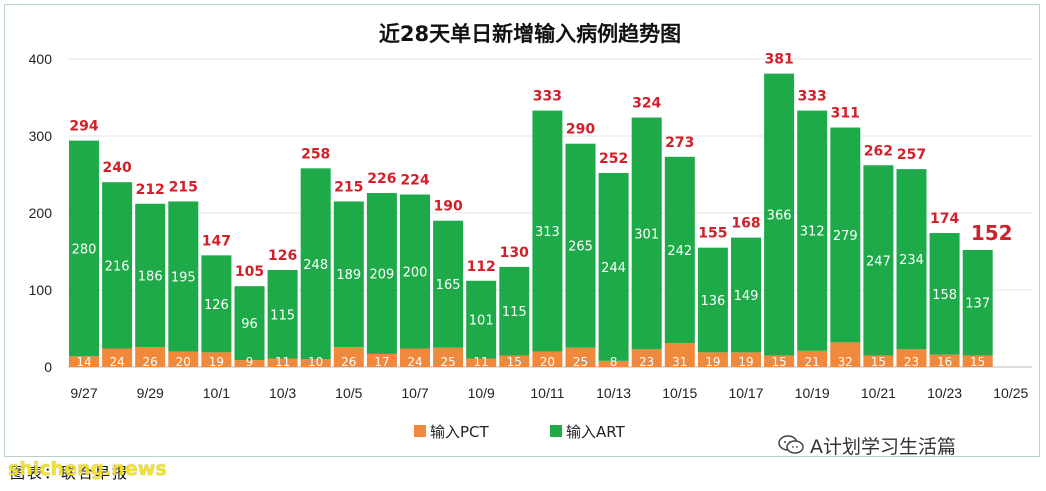  Describe the element at coordinates (547, 362) in the screenshot. I see `data-label-pct: 20` at that location.